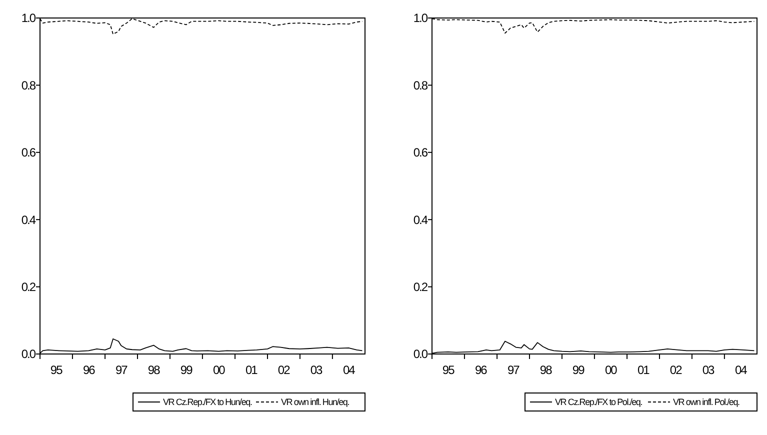 The image size is (767, 435). Describe the element at coordinates (706, 402) in the screenshot. I see `legend-label: VR own infl. Pol./eq.` at that location.